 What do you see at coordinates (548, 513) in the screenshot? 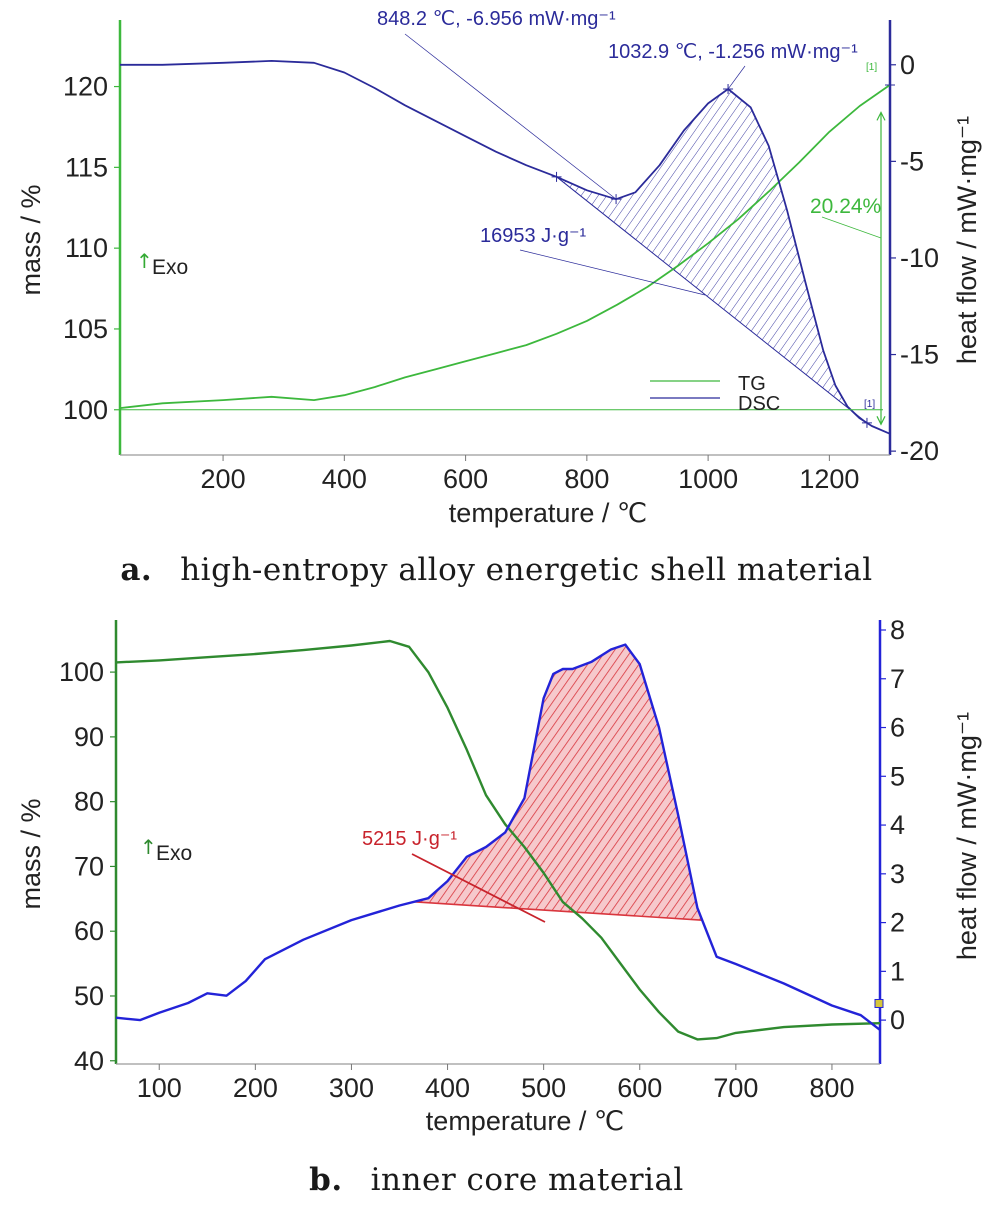
I see `a-x-axis-label: temperature / ℃` at bounding box center [548, 513].